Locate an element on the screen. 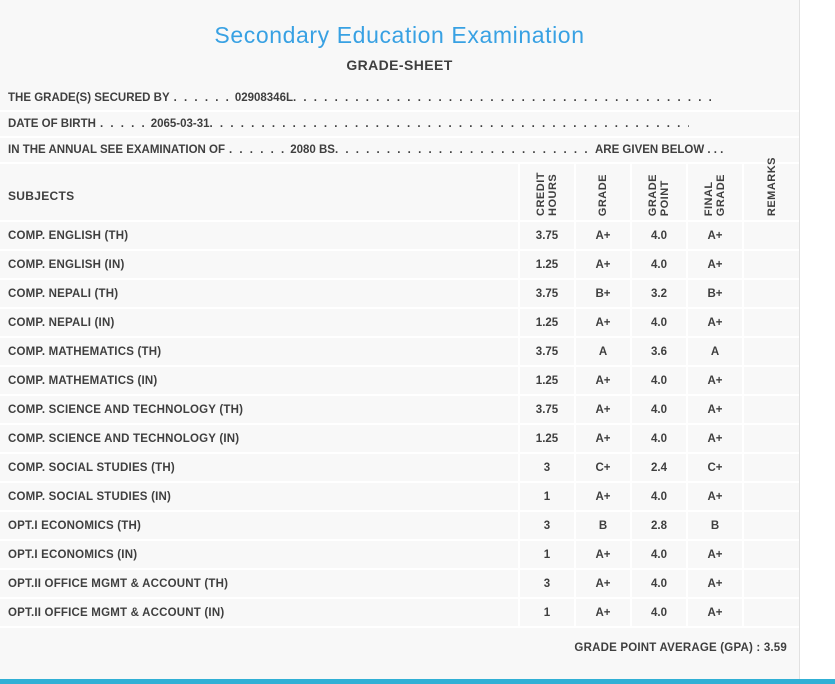  subject-cell: COMP. ENGLISH (TH) is located at coordinates (68, 235).